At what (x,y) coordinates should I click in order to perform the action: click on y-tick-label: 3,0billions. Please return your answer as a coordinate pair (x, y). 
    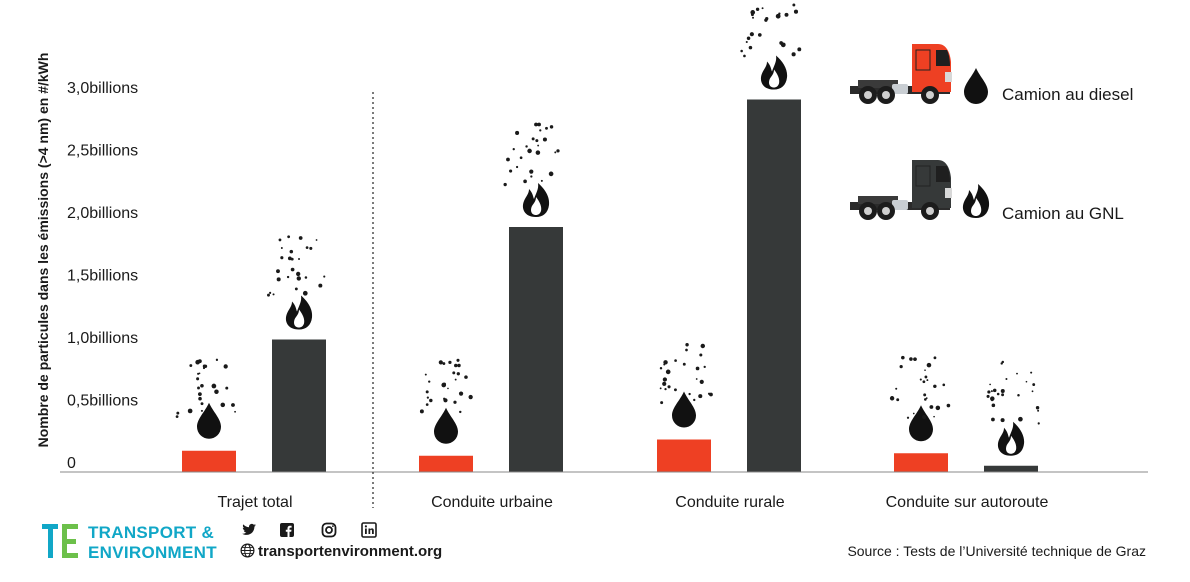
    Looking at the image, I should click on (102, 88).